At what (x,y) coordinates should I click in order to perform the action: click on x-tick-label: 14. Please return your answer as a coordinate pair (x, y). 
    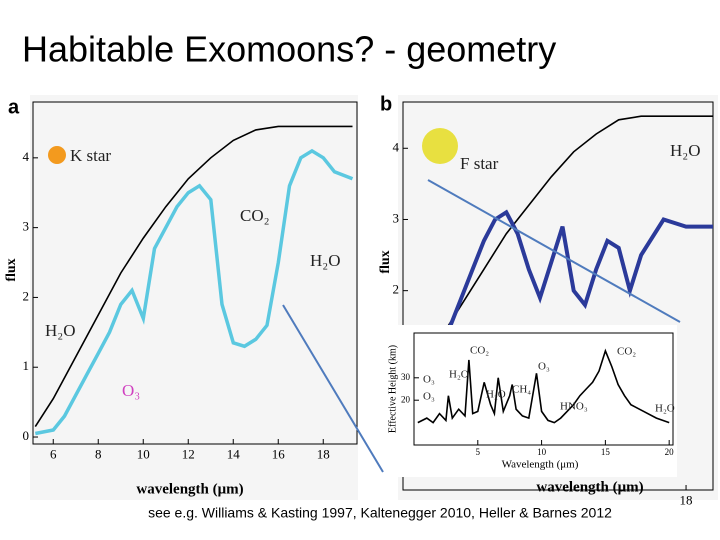
    Looking at the image, I should click on (234, 454).